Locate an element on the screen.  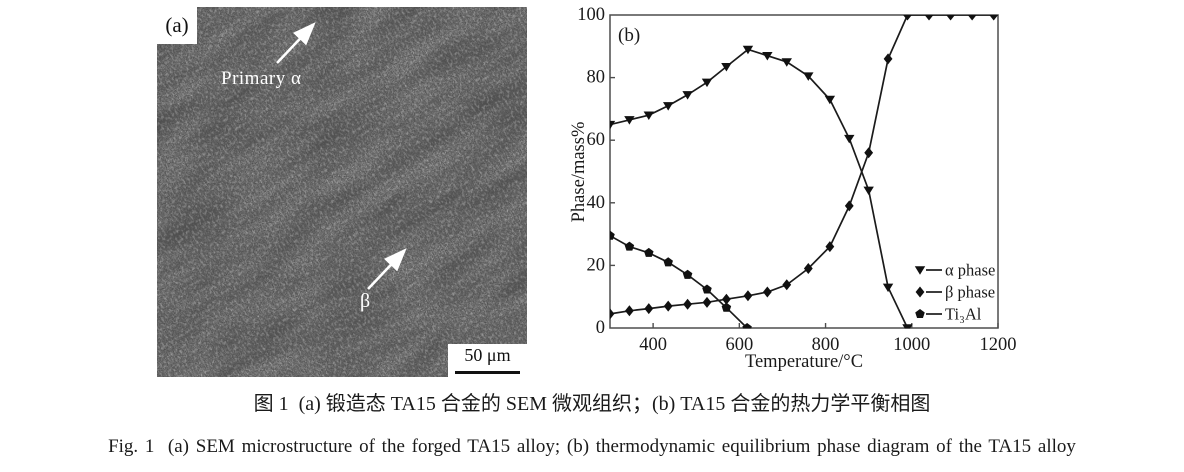
x-tick-label: 1000 is located at coordinates (911, 345).